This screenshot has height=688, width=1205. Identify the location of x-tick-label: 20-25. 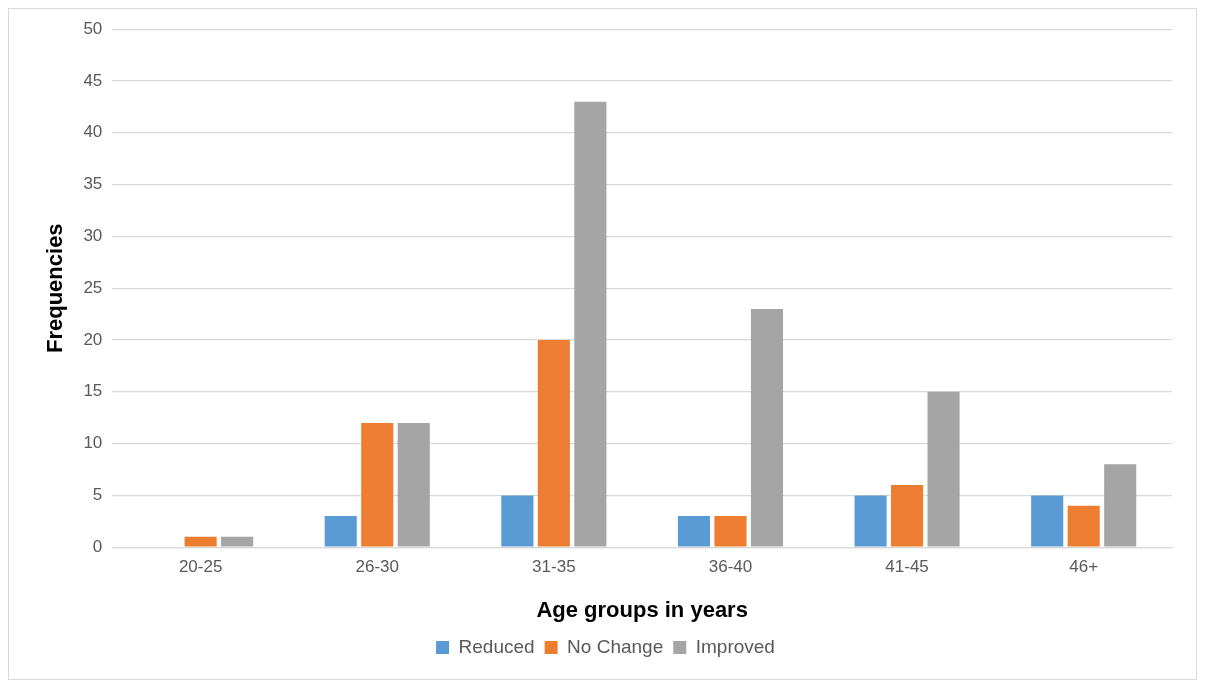
(200, 567).